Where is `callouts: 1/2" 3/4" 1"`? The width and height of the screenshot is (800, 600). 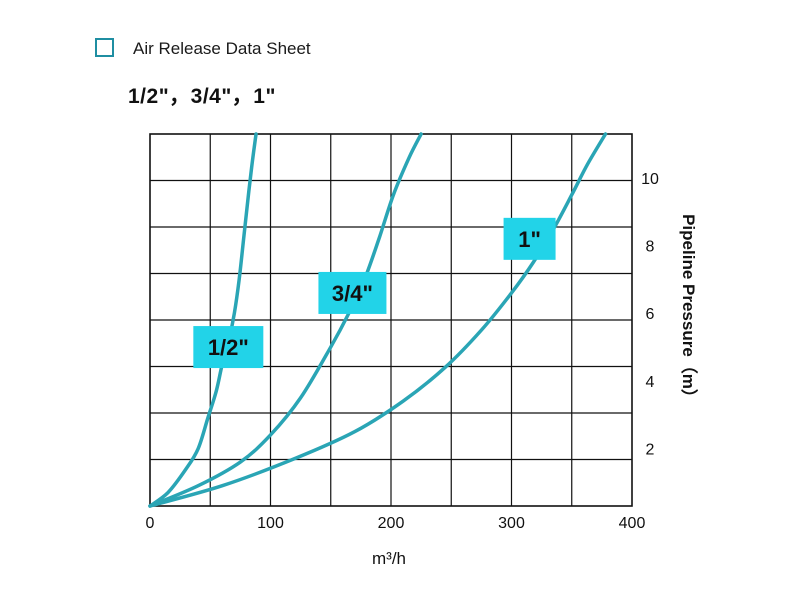
callouts: 1/2" 3/4" 1" is located at coordinates (374, 293).